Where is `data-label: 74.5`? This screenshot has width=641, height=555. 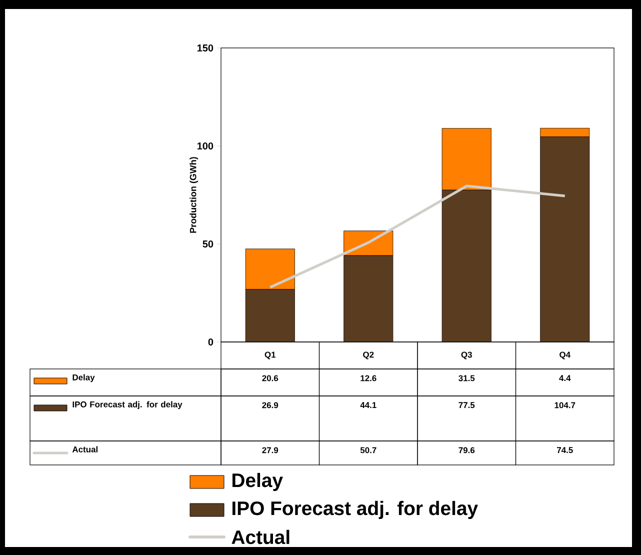
data-label: 74.5 is located at coordinates (565, 450).